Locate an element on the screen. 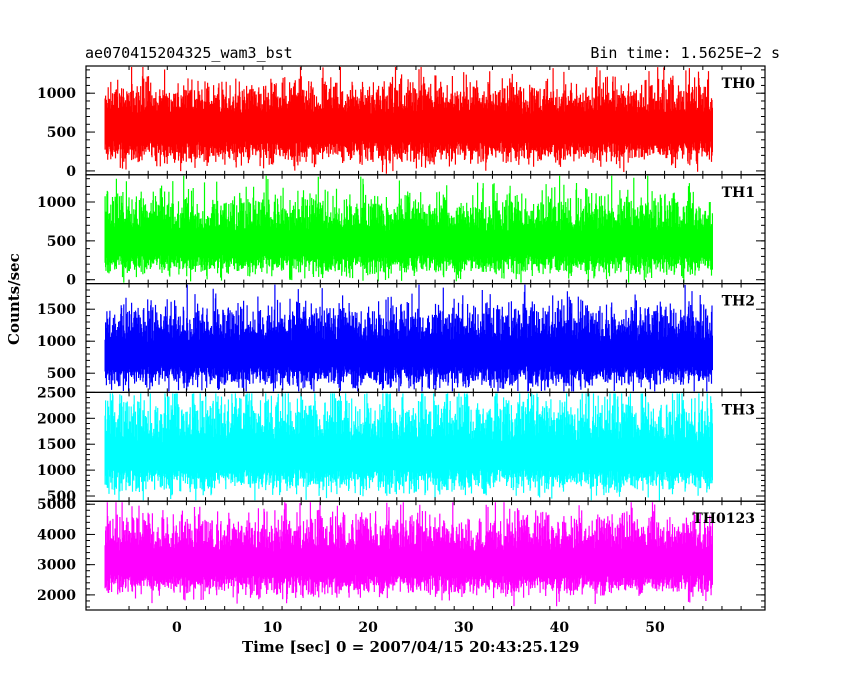 The height and width of the screenshot is (680, 850). panel-label-th0123: TH0123 is located at coordinates (723, 519).